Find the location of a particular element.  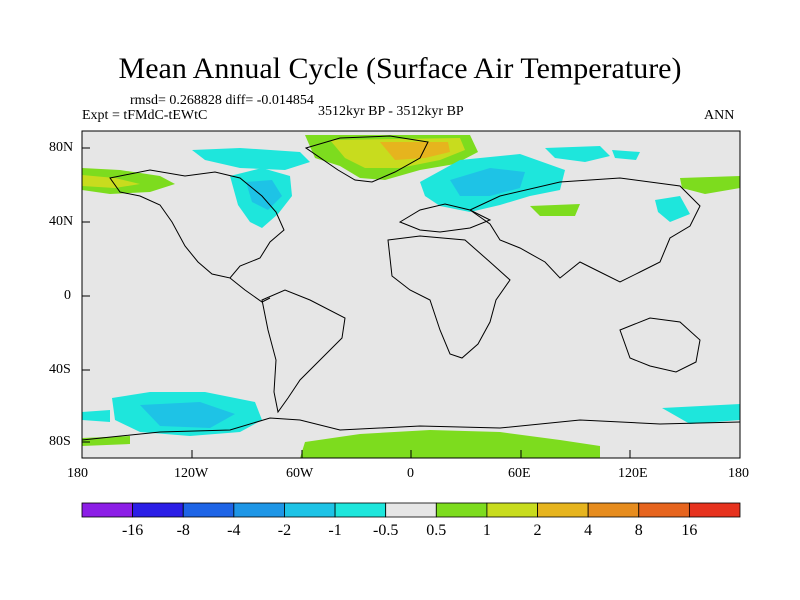

colorbar-label: 16 is located at coordinates (689, 530).